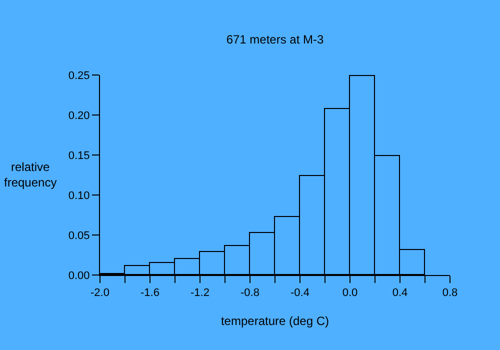 This screenshot has width=500, height=350. Describe the element at coordinates (350, 293) in the screenshot. I see `x-tick-label: 0.0` at that location.